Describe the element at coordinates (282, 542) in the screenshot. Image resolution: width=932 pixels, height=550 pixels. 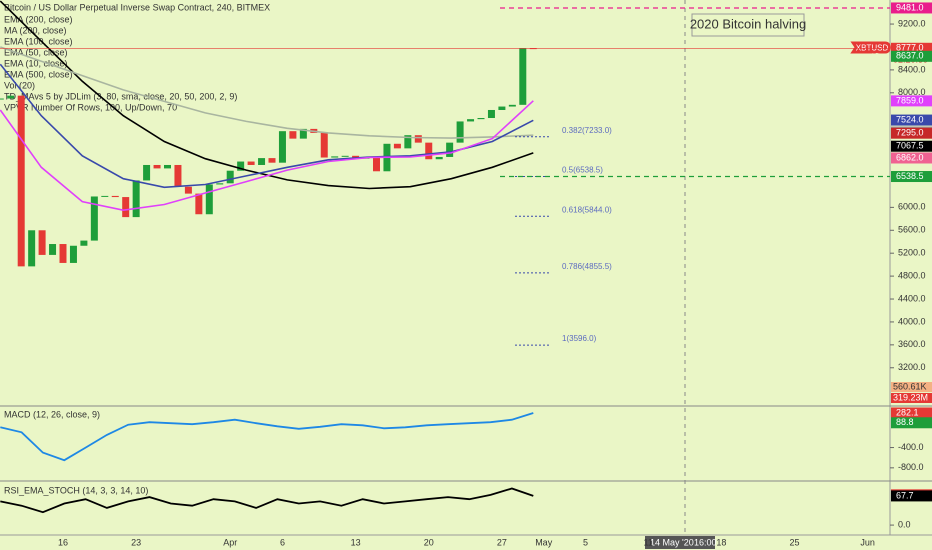
I see `x-tick-label: 6` at that location.